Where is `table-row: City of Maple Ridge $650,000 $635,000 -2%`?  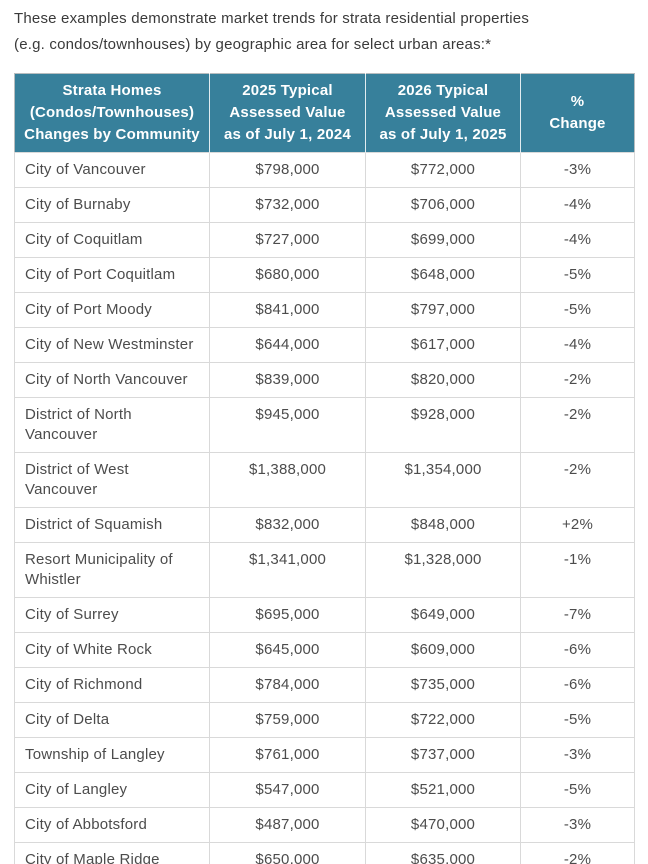
table-row: City of Maple Ridge $650,000 $635,000 -2% is located at coordinates (324, 853).